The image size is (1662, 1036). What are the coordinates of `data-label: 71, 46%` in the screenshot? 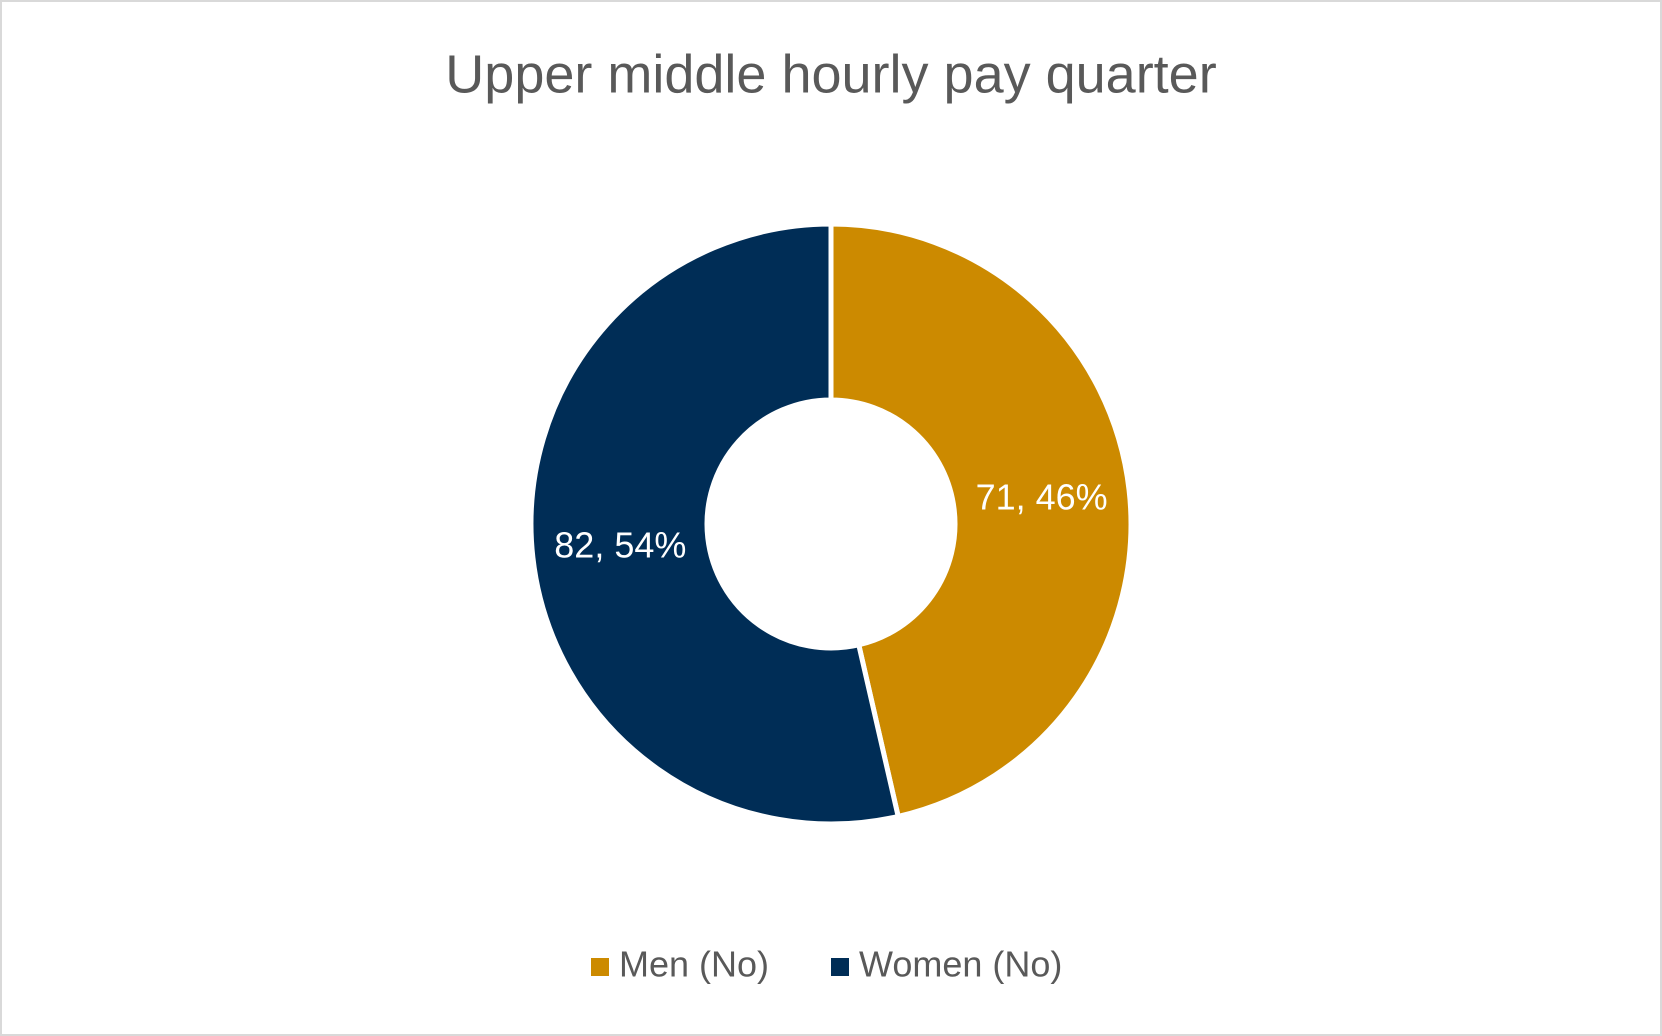 It's located at (1042, 497).